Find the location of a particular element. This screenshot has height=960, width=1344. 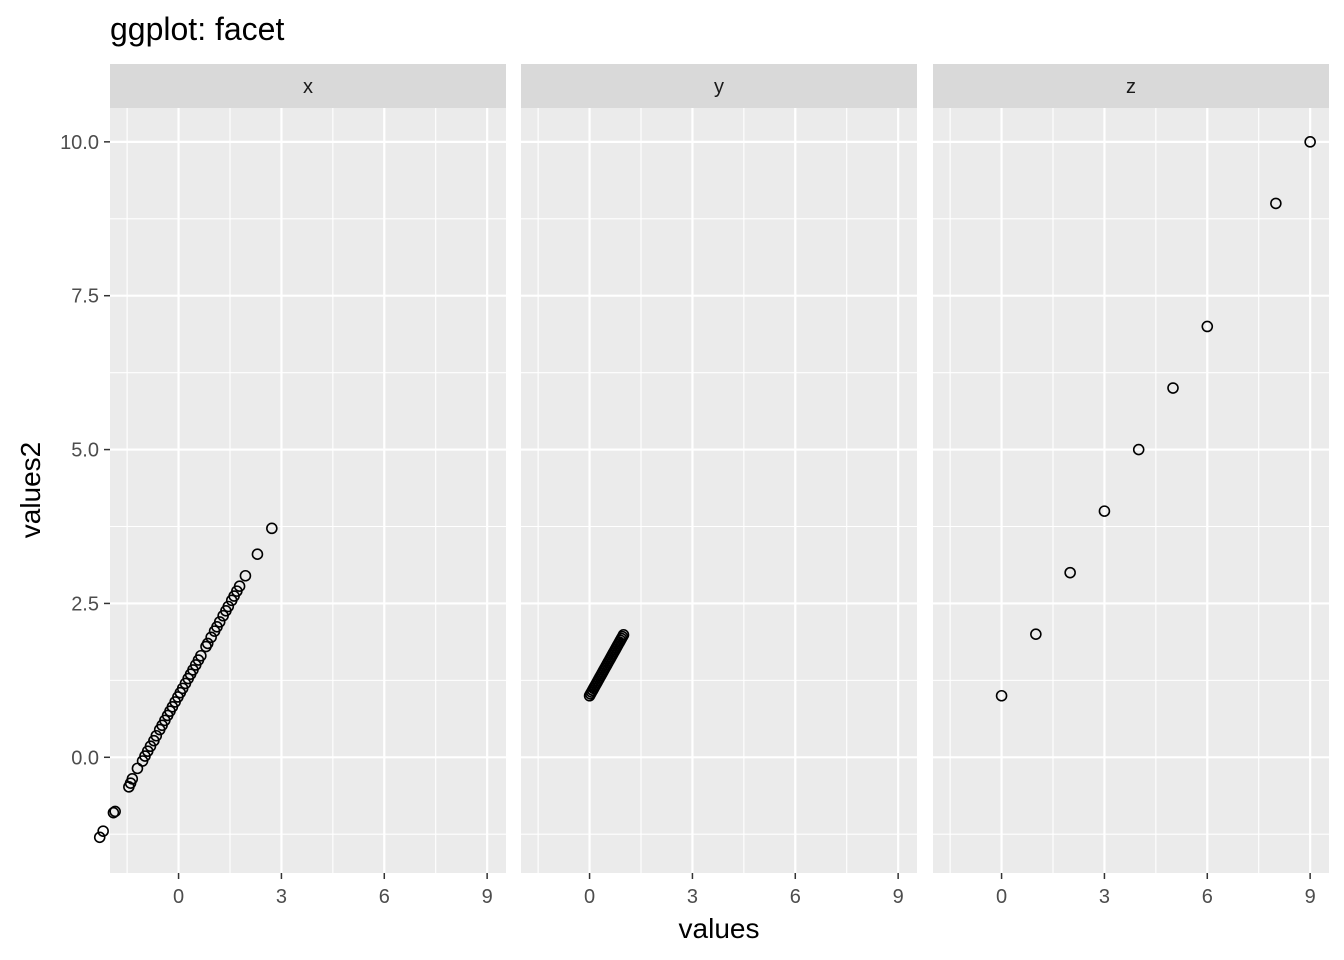

y-axis-label: values2 is located at coordinates (30, 490).